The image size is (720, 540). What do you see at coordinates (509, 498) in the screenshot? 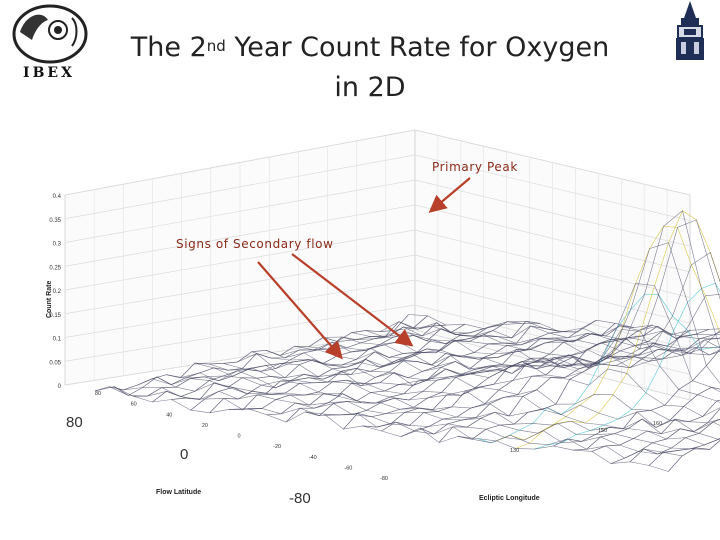
I see `x-axis-label: Ecliptic Longitude` at bounding box center [509, 498].